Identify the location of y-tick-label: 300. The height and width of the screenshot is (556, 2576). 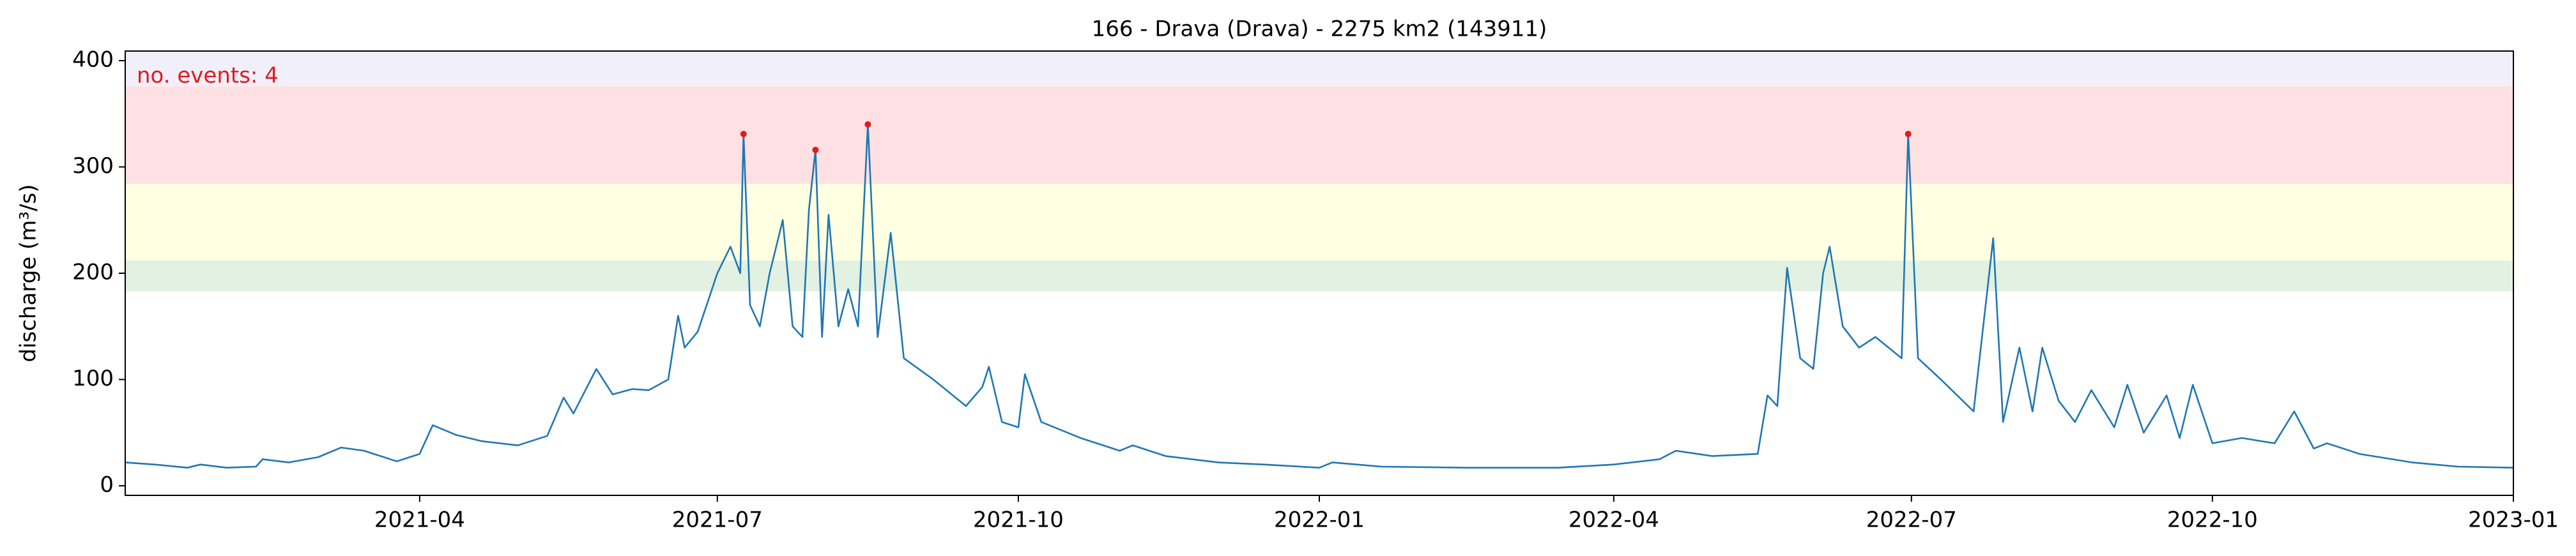
(93, 166).